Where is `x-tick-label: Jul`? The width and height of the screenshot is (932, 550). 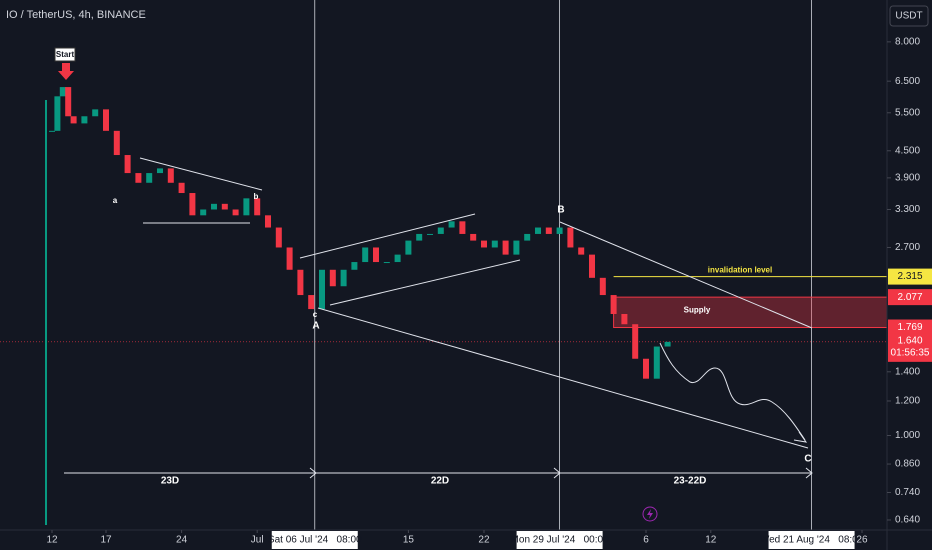
x-tick-label: Jul is located at coordinates (257, 540).